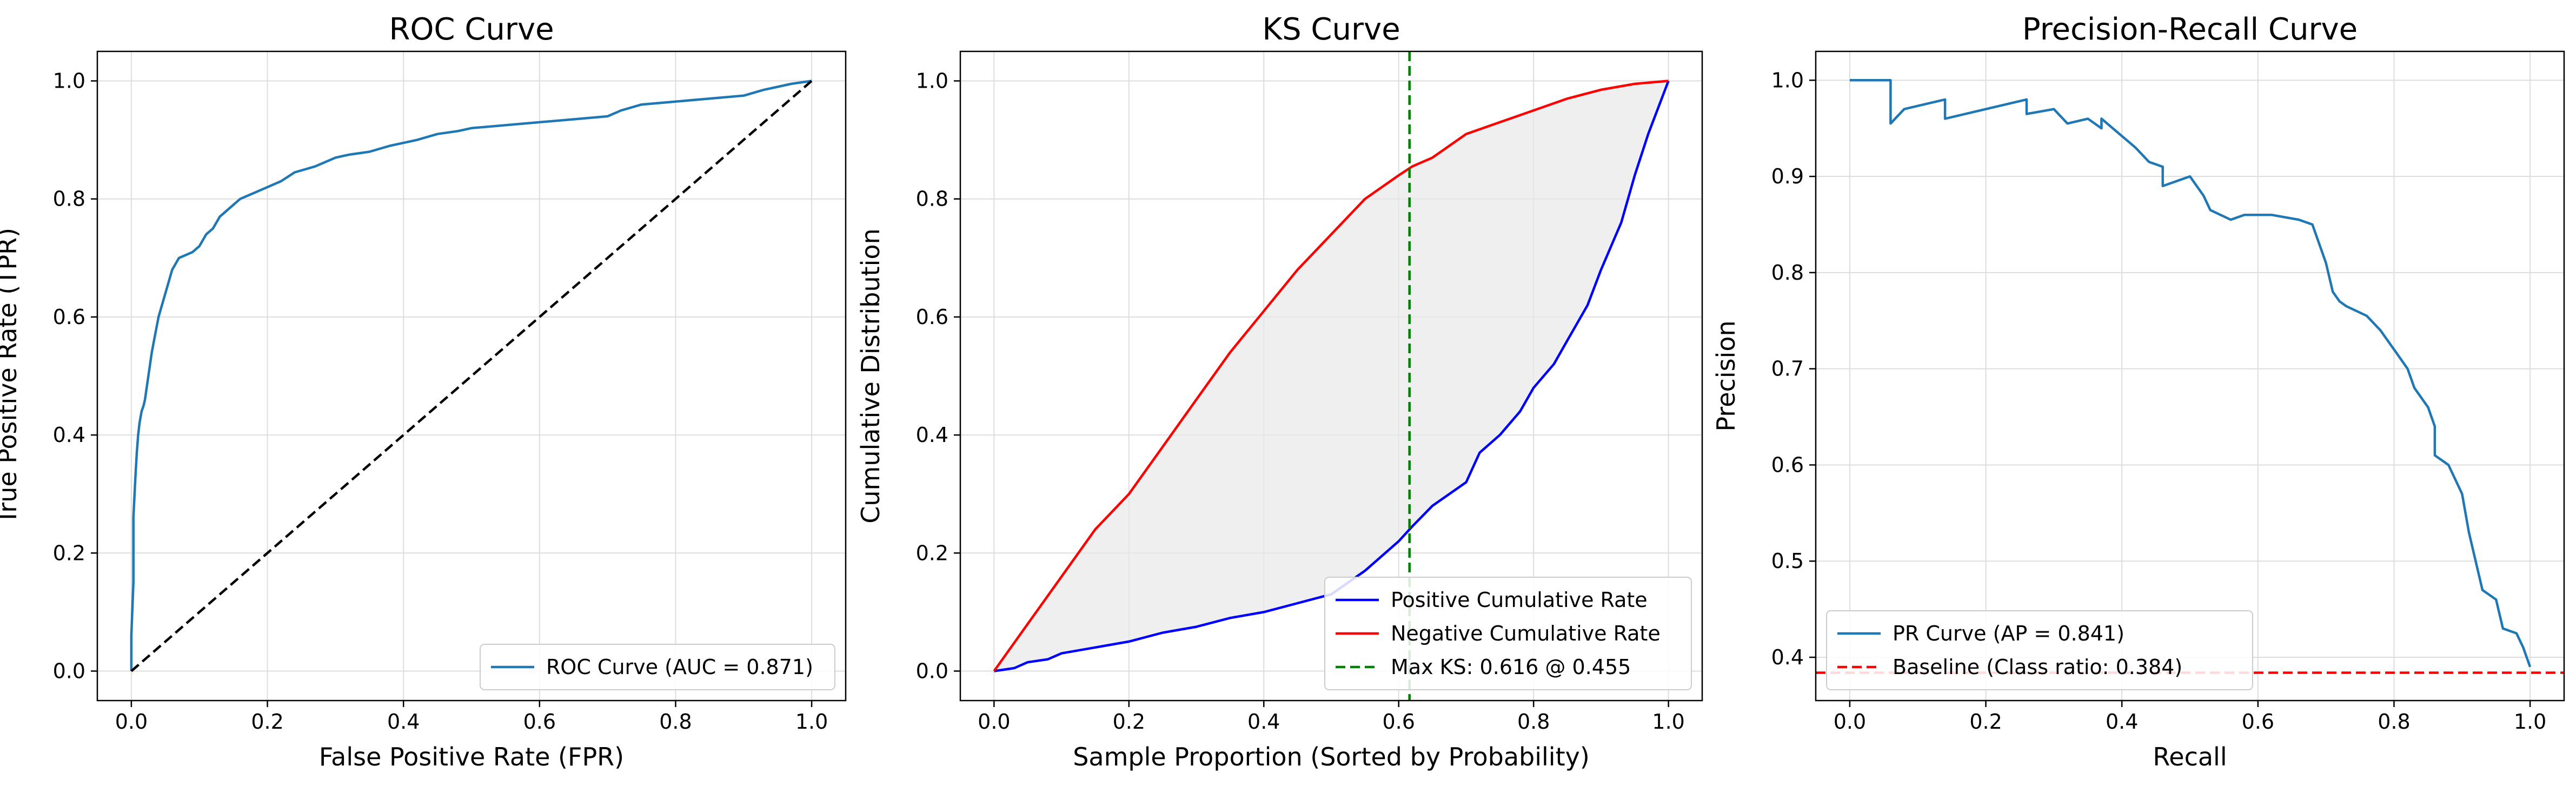 Image resolution: width=2576 pixels, height=792 pixels. What do you see at coordinates (2190, 30) in the screenshot?
I see `chart-title: Precision-Recall Curve` at bounding box center [2190, 30].